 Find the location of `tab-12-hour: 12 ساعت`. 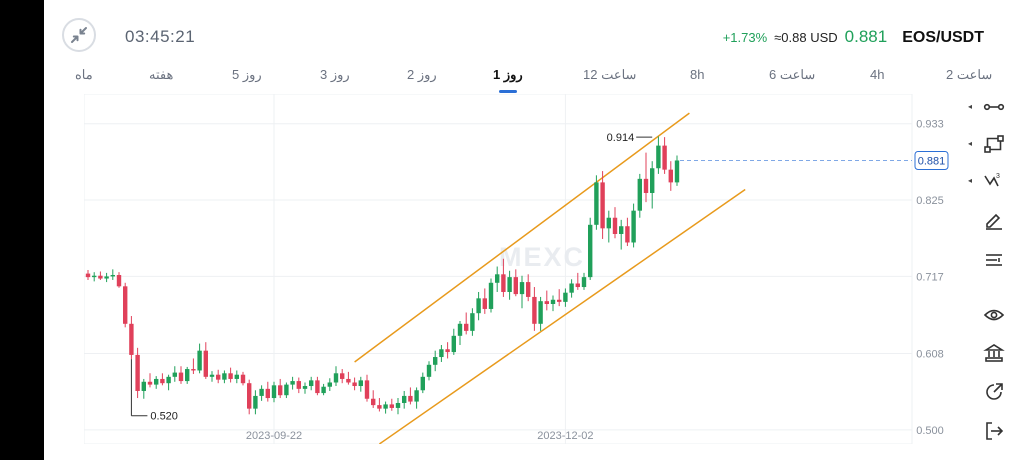

tab-12-hour: 12 ساعت is located at coordinates (610, 74).